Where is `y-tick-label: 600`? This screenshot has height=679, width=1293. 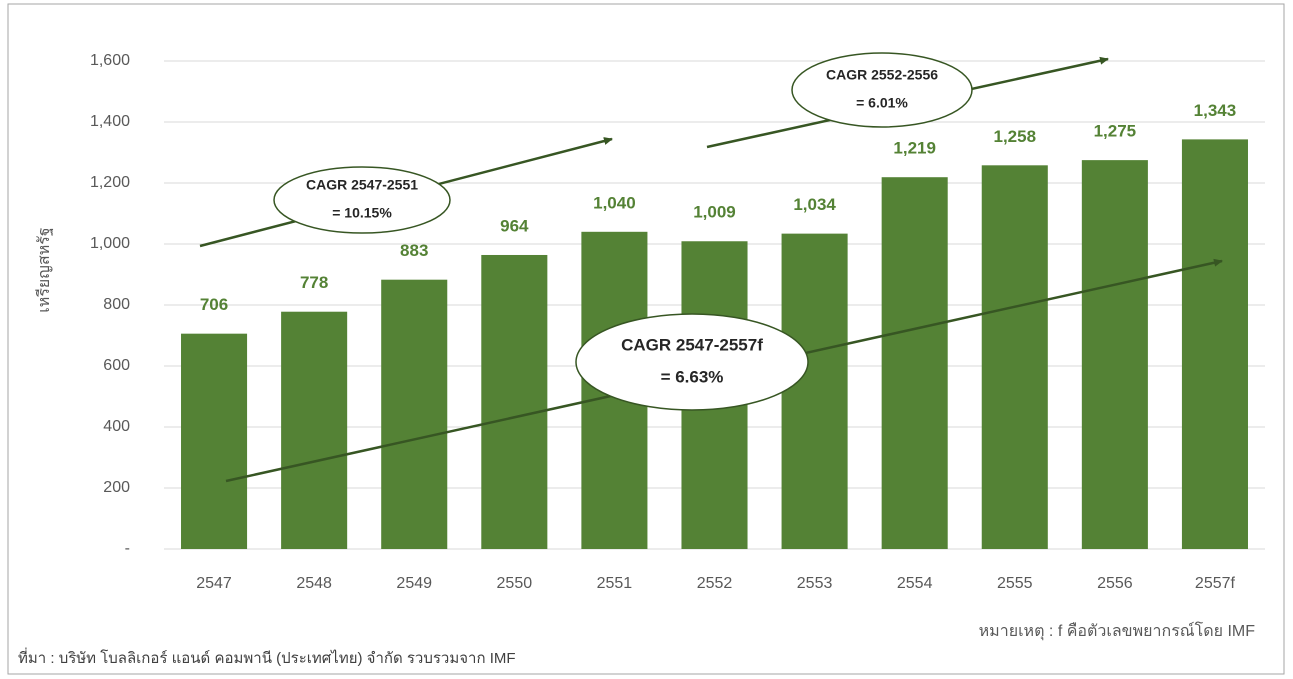
y-tick-label: 600 is located at coordinates (116, 365).